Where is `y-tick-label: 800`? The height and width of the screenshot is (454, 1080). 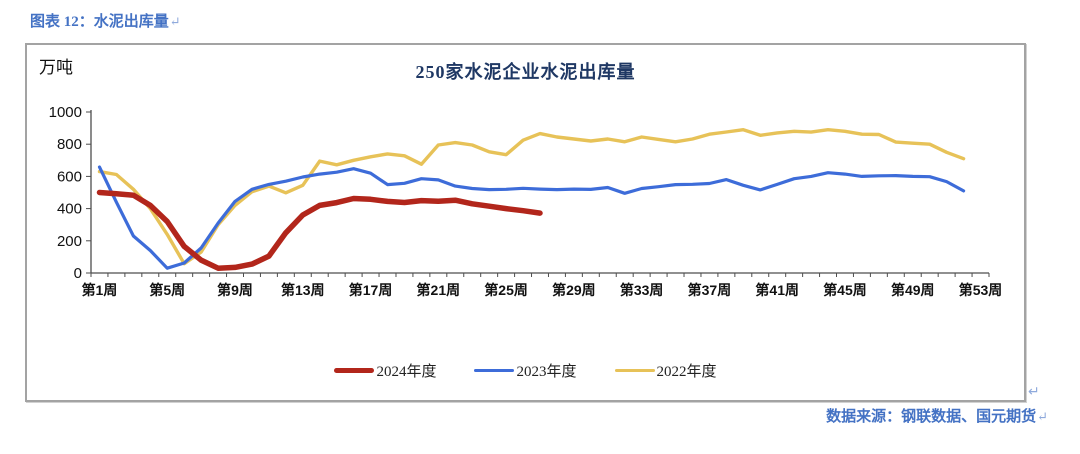 y-tick-label: 800 is located at coordinates (69, 144).